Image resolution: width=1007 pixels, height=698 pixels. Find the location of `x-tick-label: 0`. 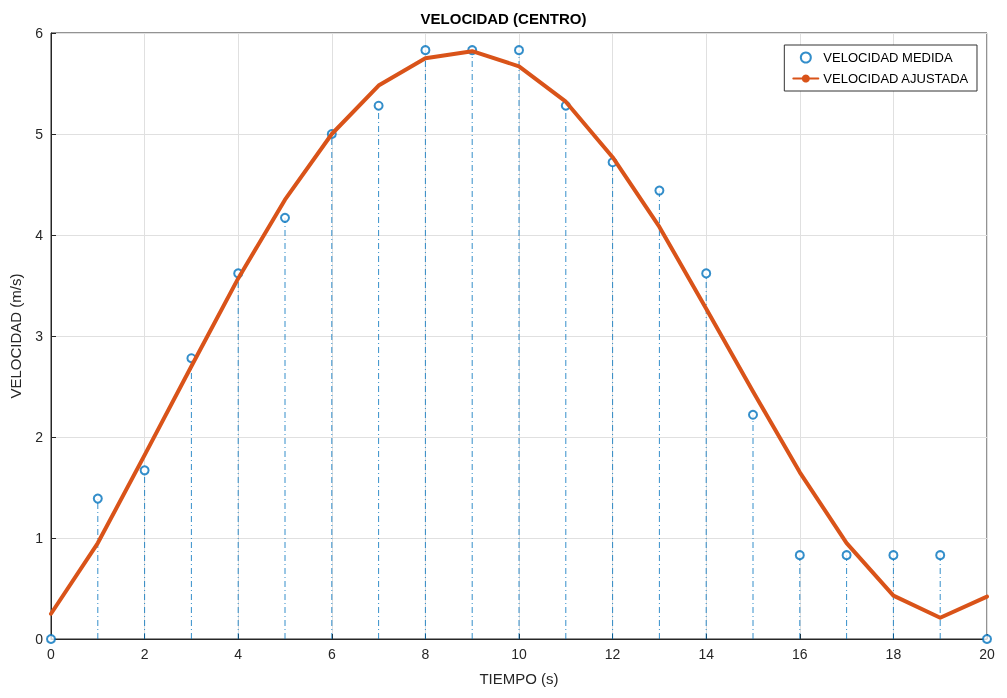

x-tick-label: 0 is located at coordinates (51, 654).